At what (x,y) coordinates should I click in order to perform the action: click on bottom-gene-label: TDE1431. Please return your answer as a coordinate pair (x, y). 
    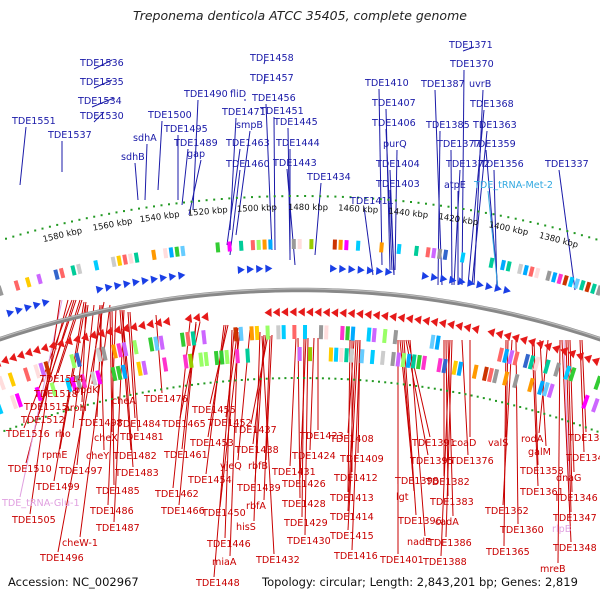
    Looking at the image, I should click on (293, 472).